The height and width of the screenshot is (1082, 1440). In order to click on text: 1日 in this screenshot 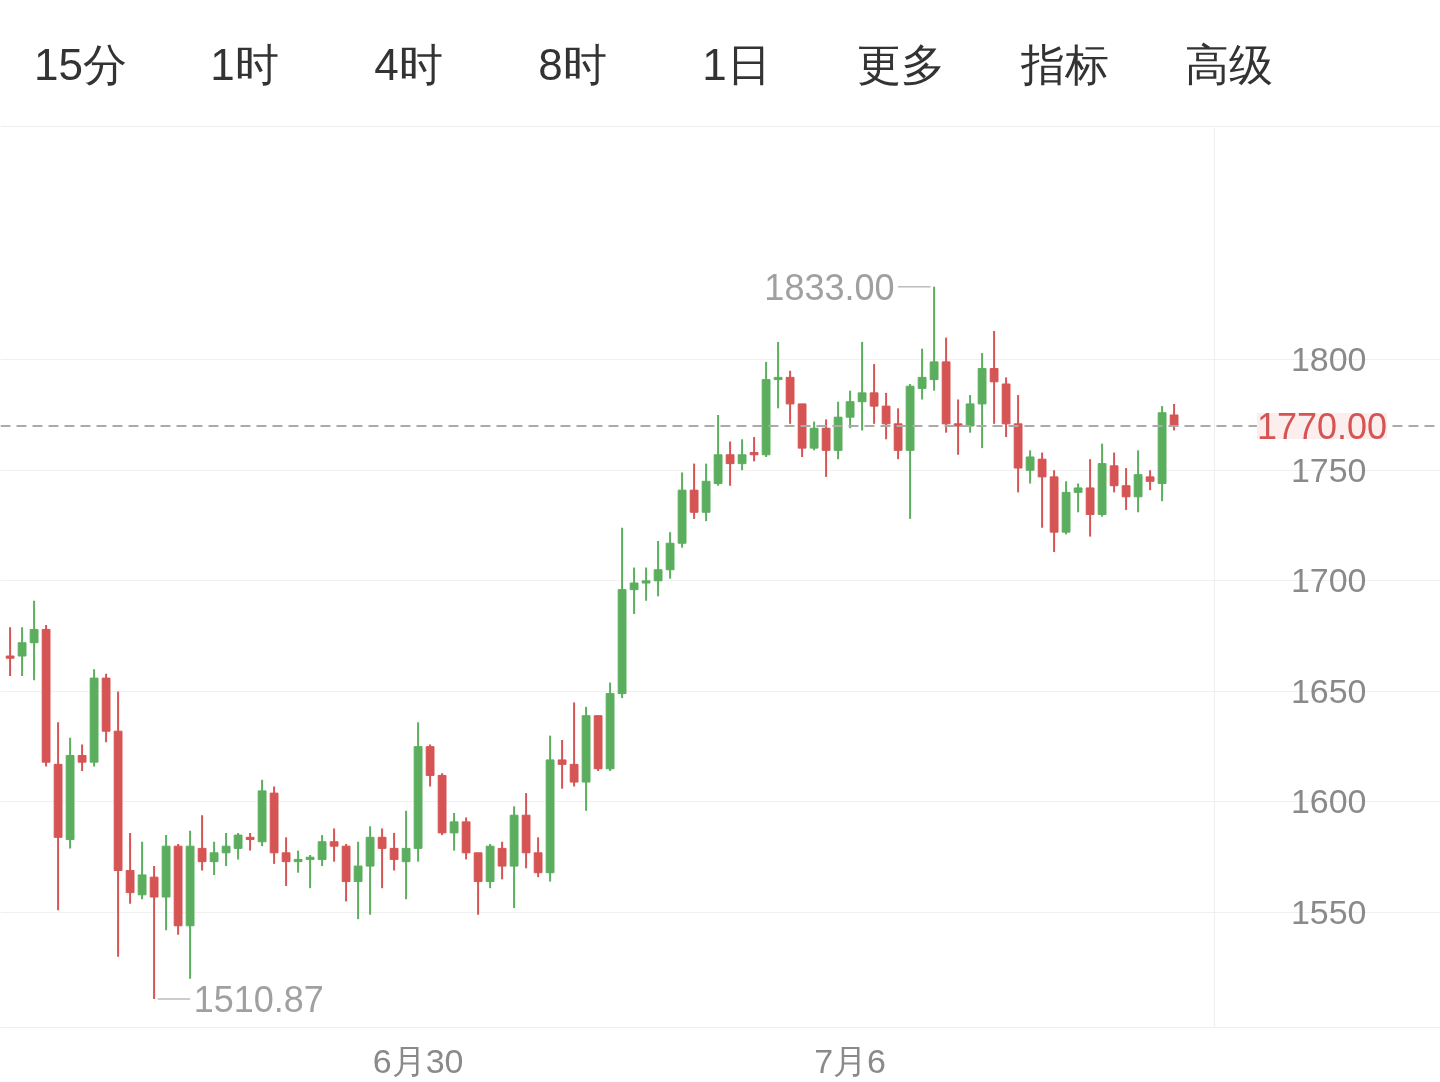, I will do `click(736, 64)`.